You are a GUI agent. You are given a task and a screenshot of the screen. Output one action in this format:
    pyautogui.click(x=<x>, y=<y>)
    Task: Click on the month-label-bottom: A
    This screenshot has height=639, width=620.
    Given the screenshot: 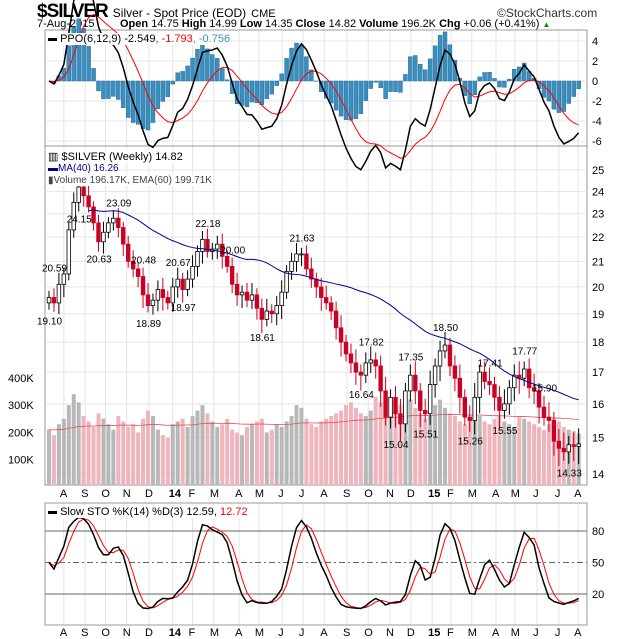 What is the action you would take?
    pyautogui.click(x=64, y=633)
    